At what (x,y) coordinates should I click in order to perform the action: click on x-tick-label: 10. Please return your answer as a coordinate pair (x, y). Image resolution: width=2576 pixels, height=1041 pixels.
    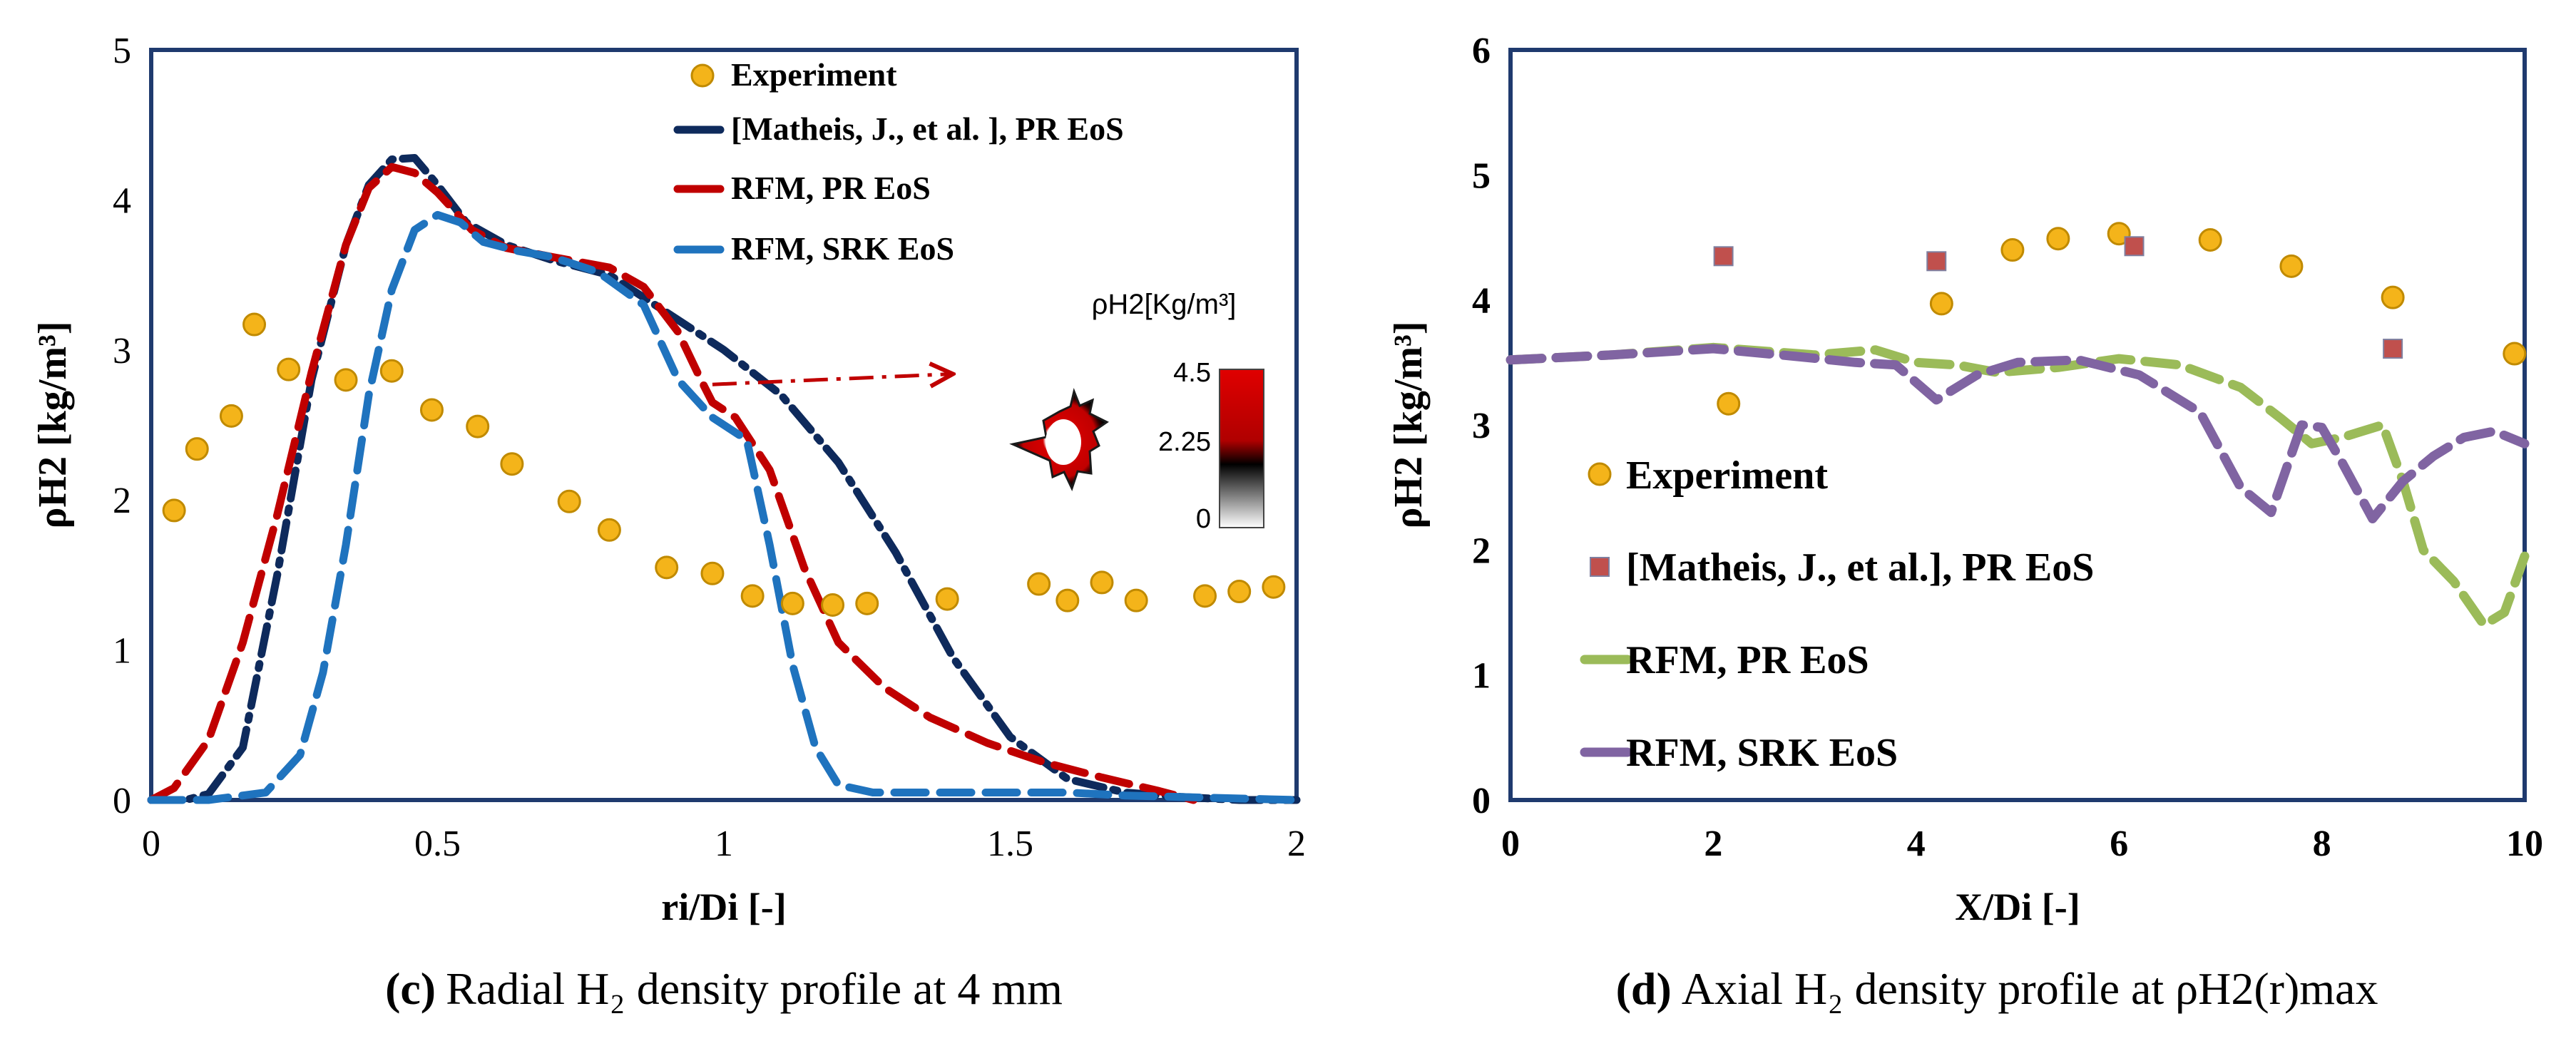
    Looking at the image, I should click on (2525, 844).